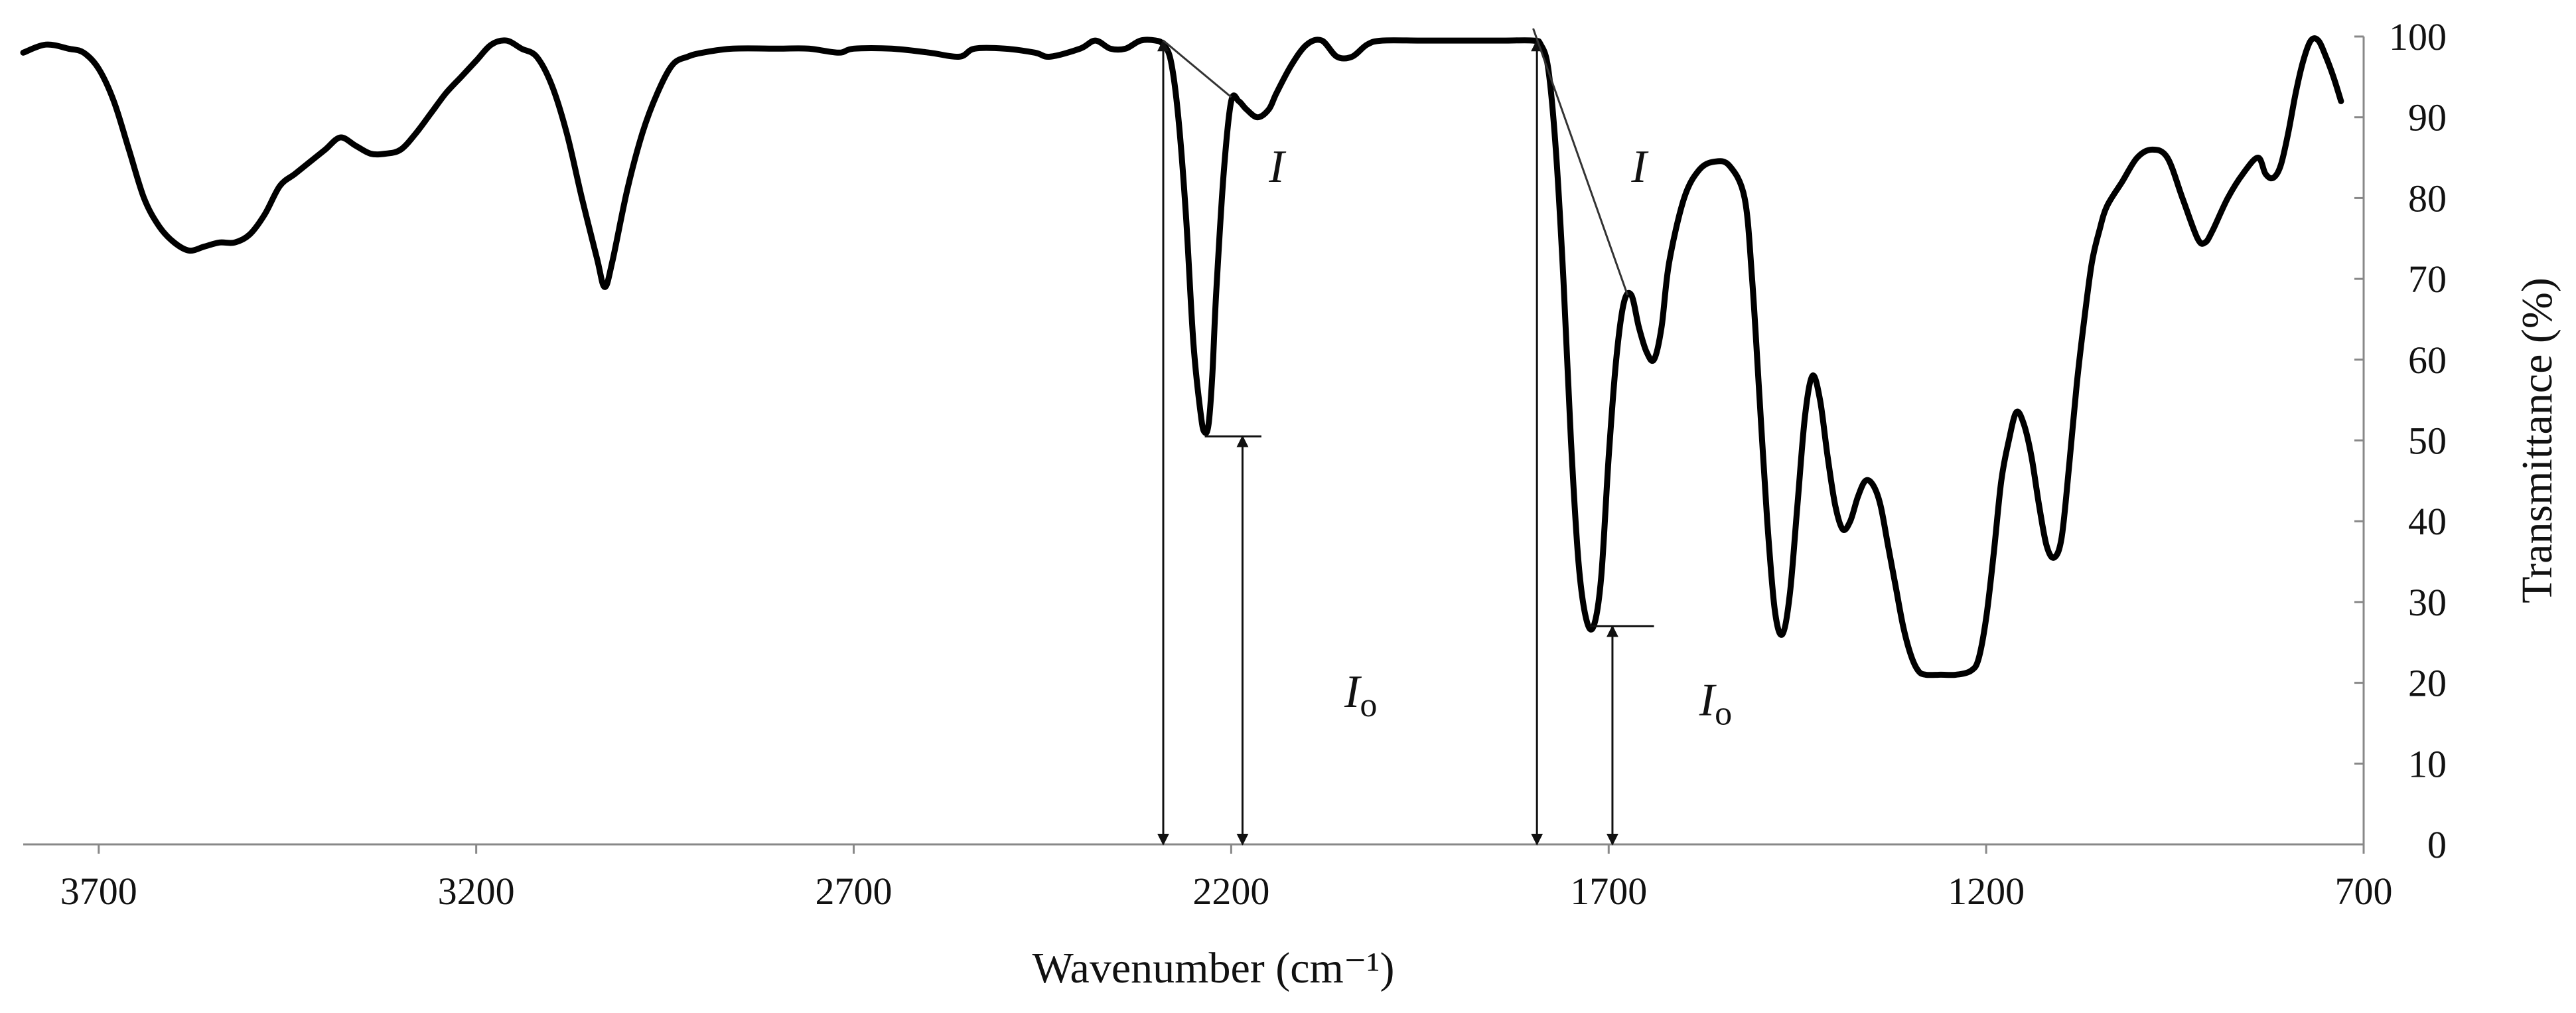  What do you see at coordinates (1609, 891) in the screenshot?
I see `x-tick-label: 1700` at bounding box center [1609, 891].